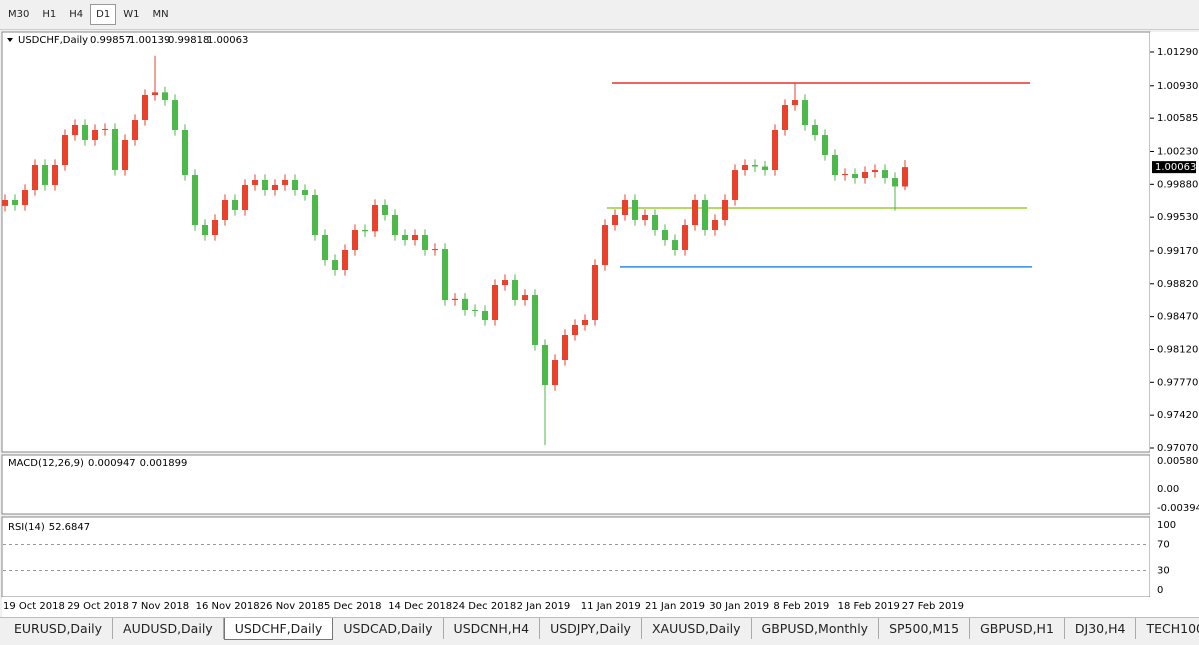  Describe the element at coordinates (599, 15) in the screenshot. I see `timeframe-bar: M30 H1 H4 D1 W1 MN` at that location.